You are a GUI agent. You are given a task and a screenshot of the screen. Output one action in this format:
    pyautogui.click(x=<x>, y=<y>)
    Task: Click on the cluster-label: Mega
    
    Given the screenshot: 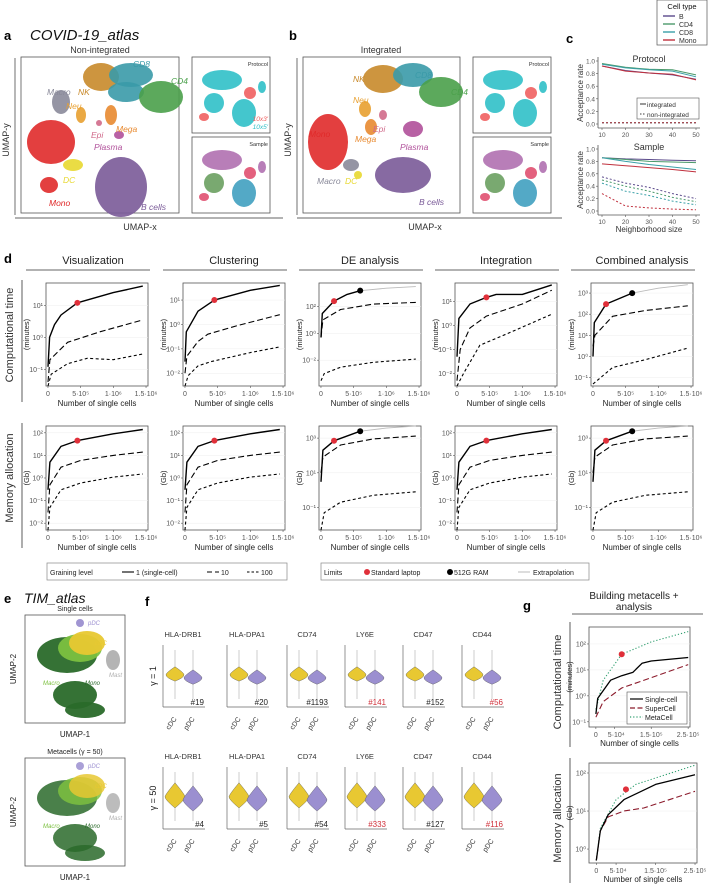 What is the action you would take?
    pyautogui.click(x=127, y=129)
    